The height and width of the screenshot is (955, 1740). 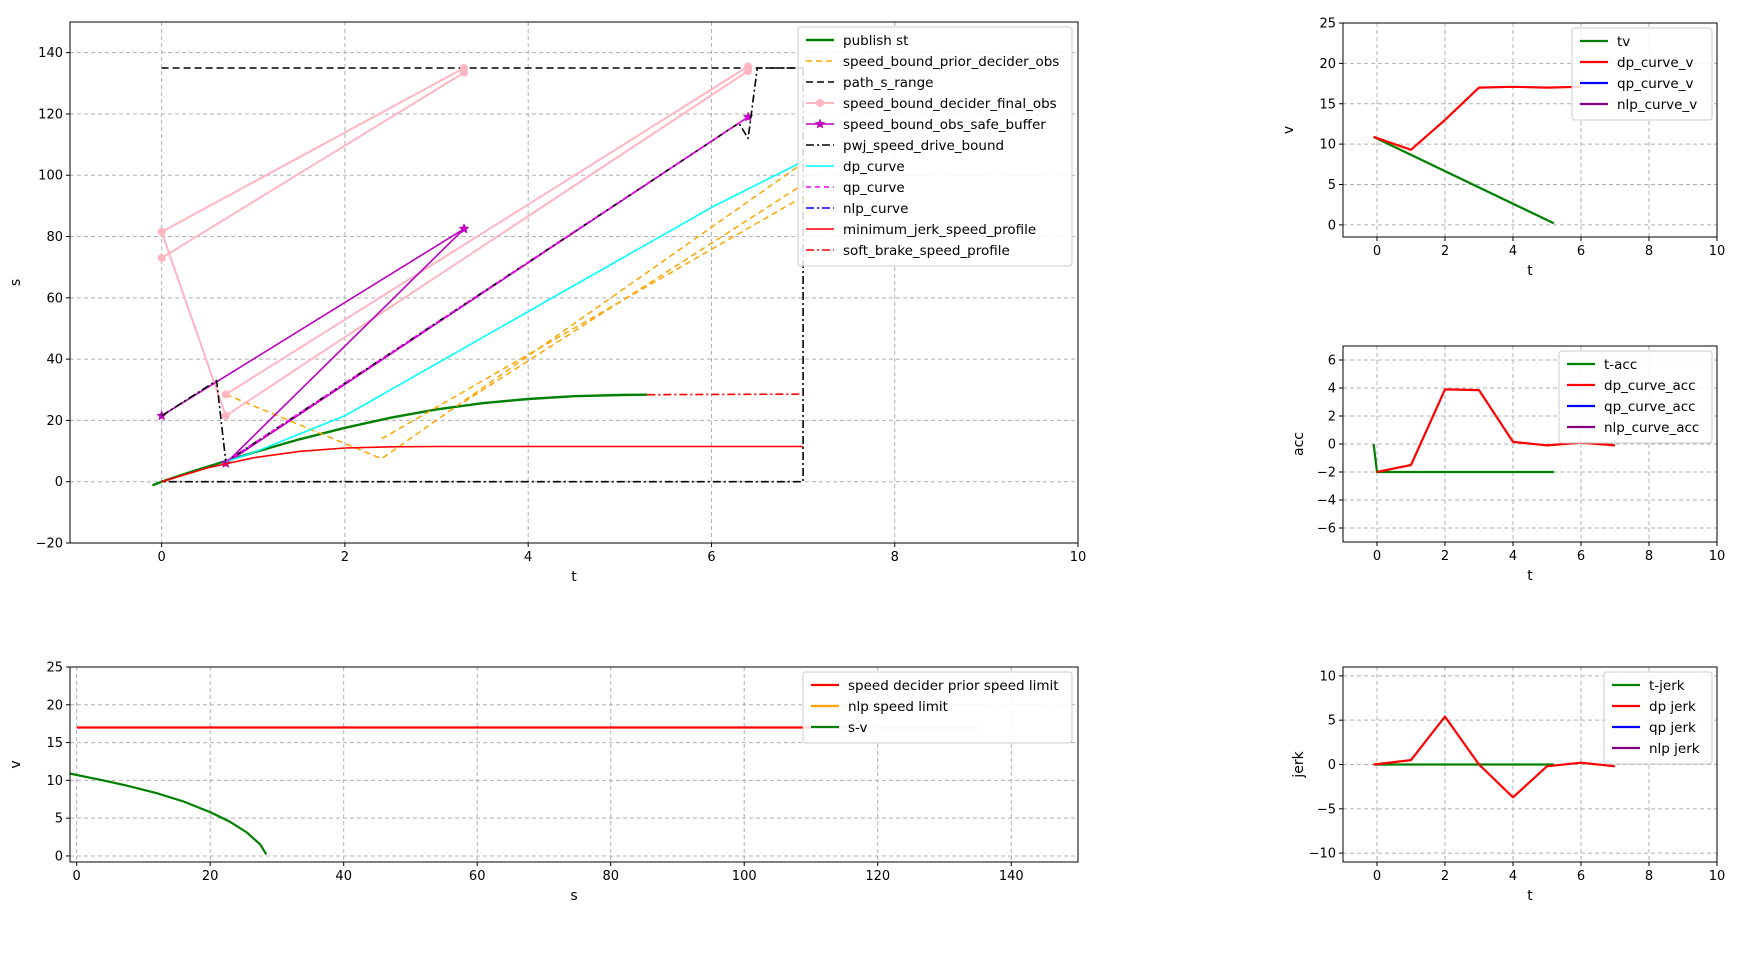 What do you see at coordinates (877, 876) in the screenshot?
I see `x-tick-label: 120` at bounding box center [877, 876].